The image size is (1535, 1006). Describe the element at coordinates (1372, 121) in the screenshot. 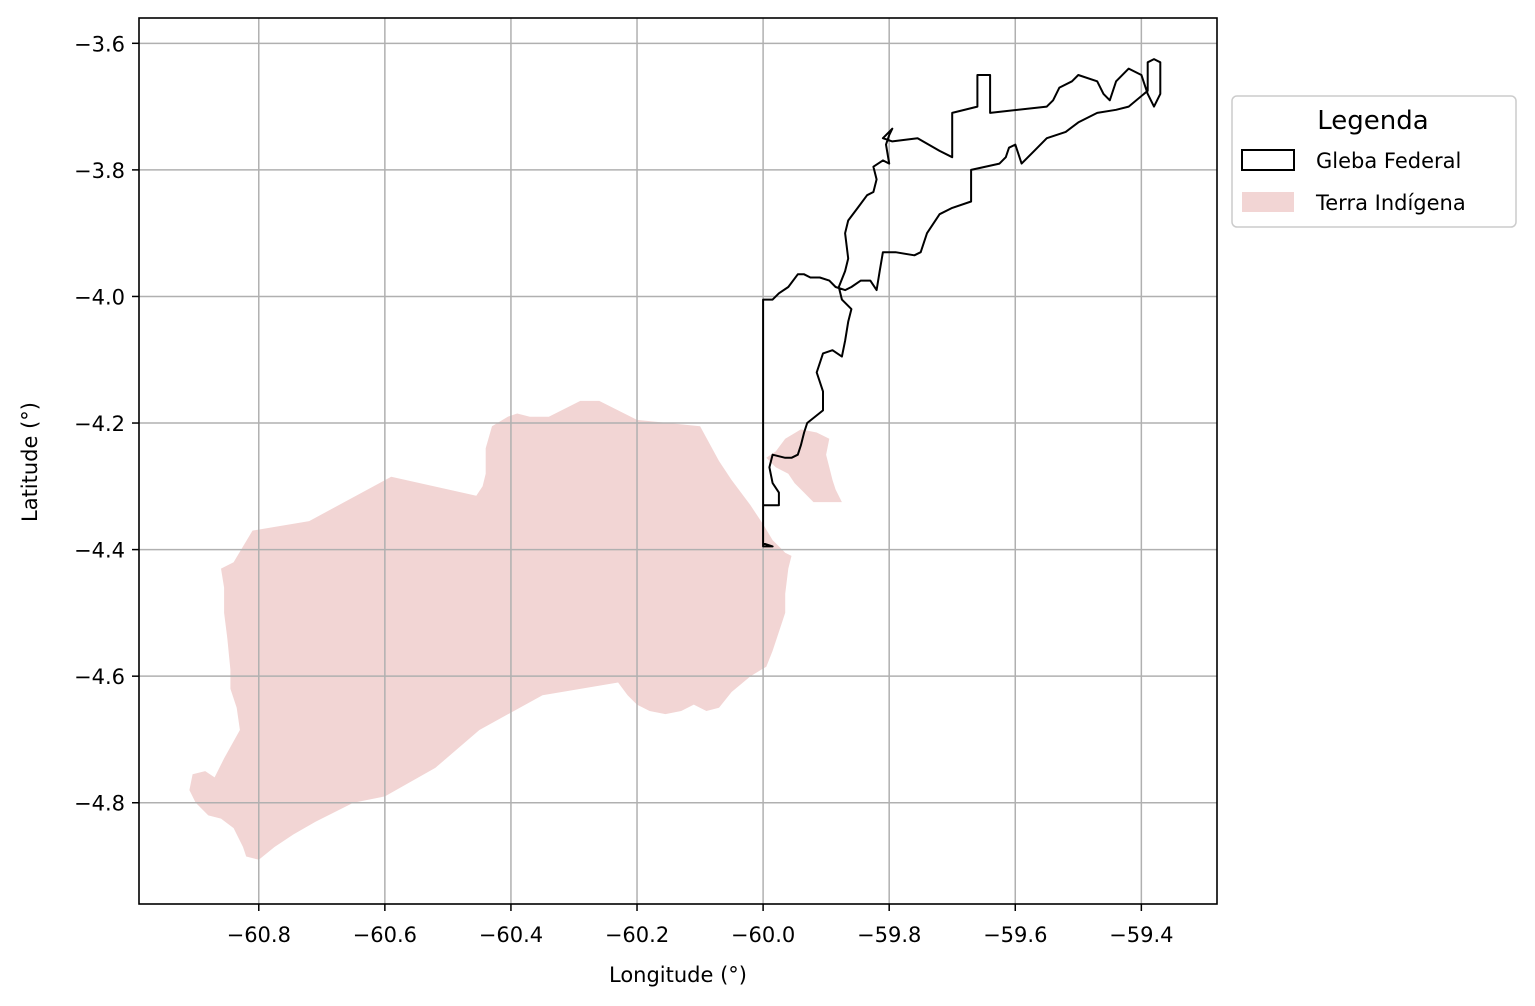

I see `legend-title: Legenda` at that location.